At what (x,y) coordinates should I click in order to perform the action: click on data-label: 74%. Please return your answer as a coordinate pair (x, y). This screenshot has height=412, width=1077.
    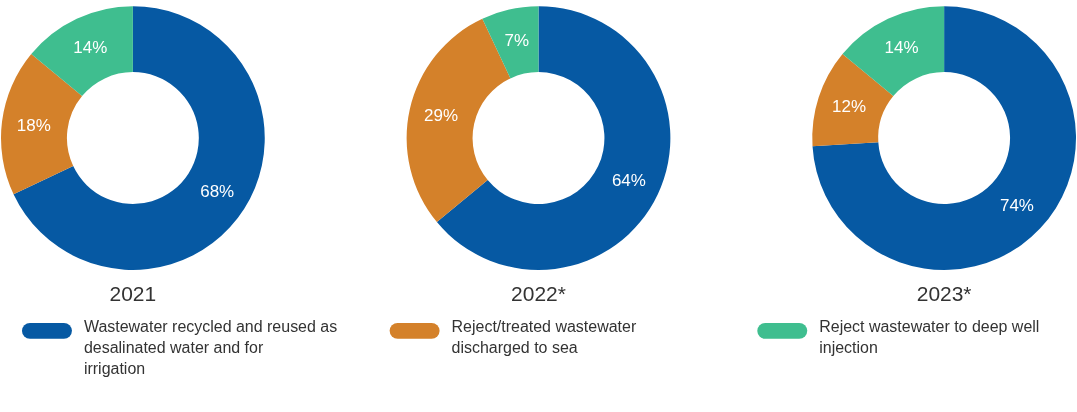
    Looking at the image, I should click on (1016, 206).